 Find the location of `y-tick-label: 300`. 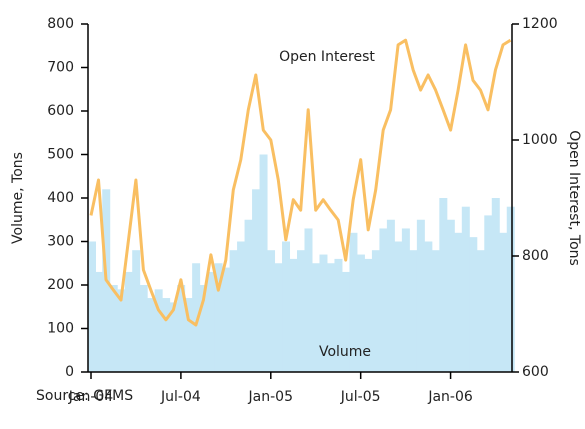

y-tick-label: 300 is located at coordinates (60, 242).